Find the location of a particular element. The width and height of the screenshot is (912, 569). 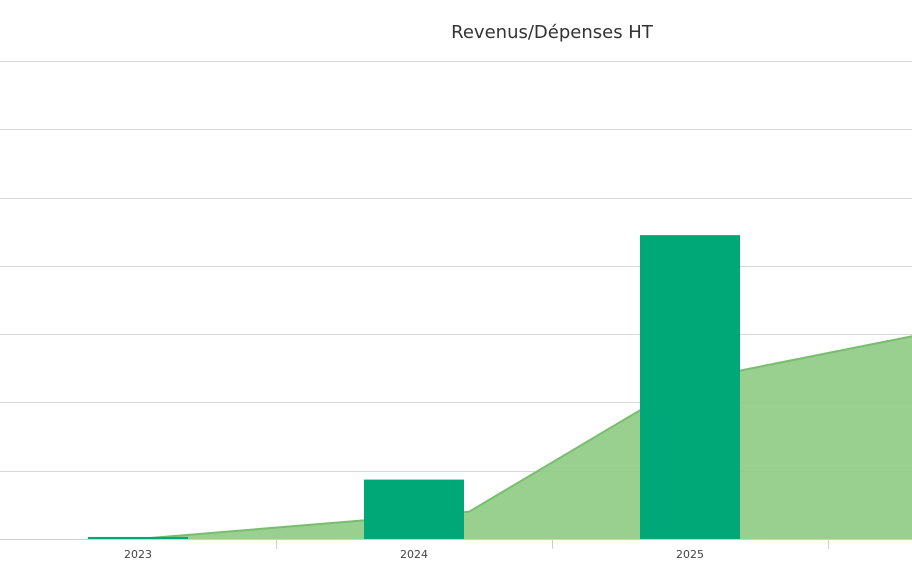

x-axis: 2023 2024 2025 is located at coordinates (456, 550).